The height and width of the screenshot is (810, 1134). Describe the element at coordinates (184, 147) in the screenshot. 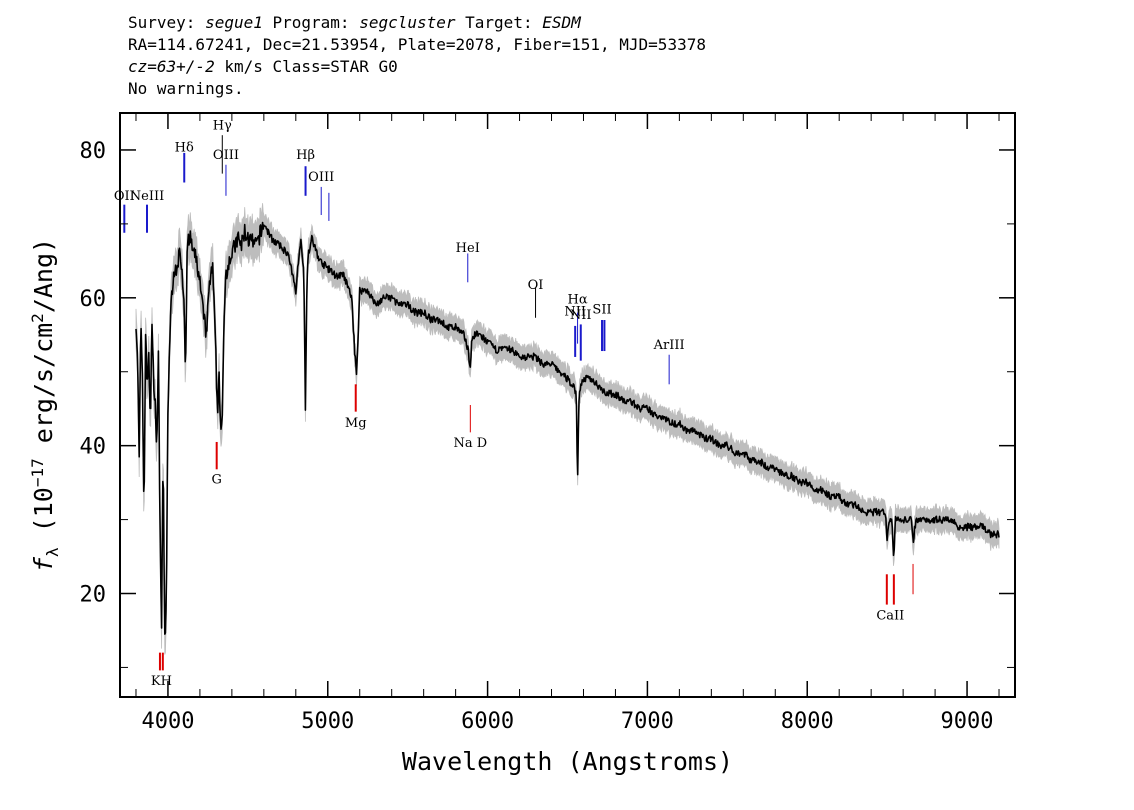

I see `emission-line-label: Hδ` at that location.